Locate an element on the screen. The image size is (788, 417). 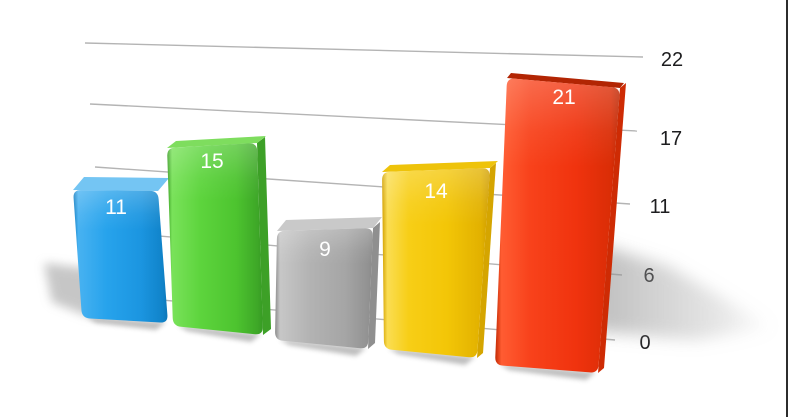
gridline is located at coordinates (364, 50).